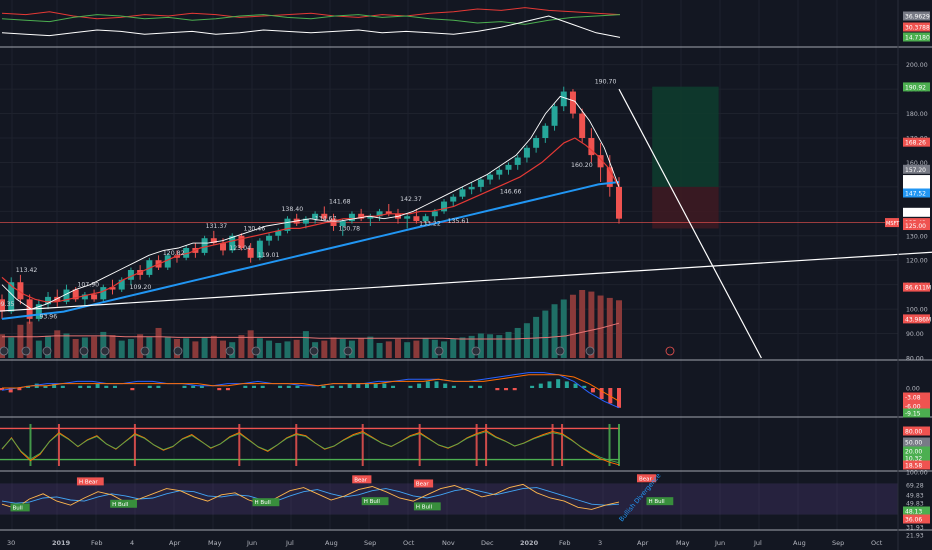 The image size is (932, 550). I want to click on price-label-5: 147.52, so click(915, 194).